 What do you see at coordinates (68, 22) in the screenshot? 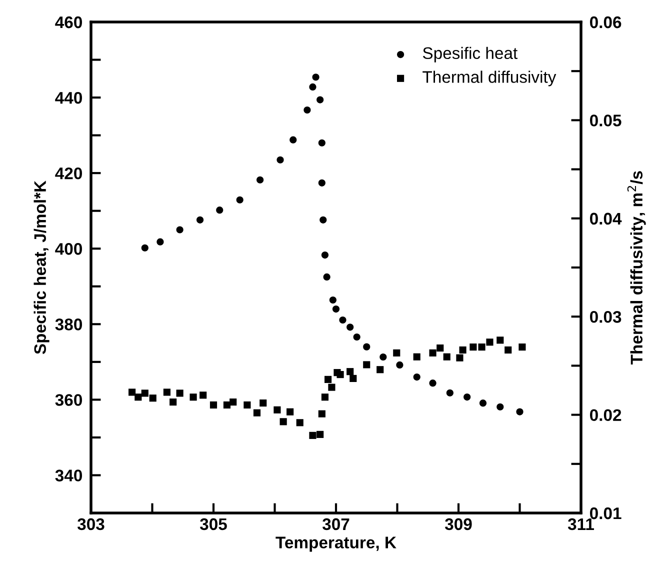
I see `y-tick-label: 460` at bounding box center [68, 22].